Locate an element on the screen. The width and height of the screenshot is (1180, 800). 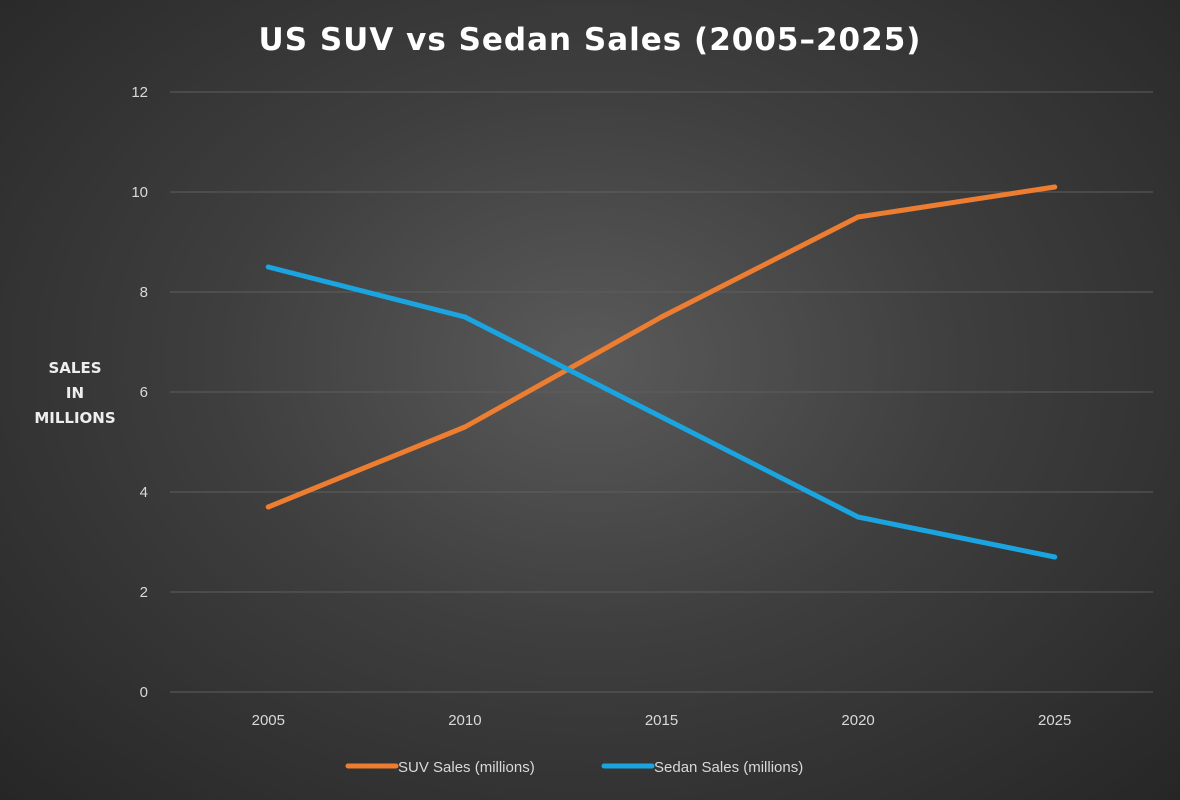
y-tick-label: 0 is located at coordinates (144, 692).